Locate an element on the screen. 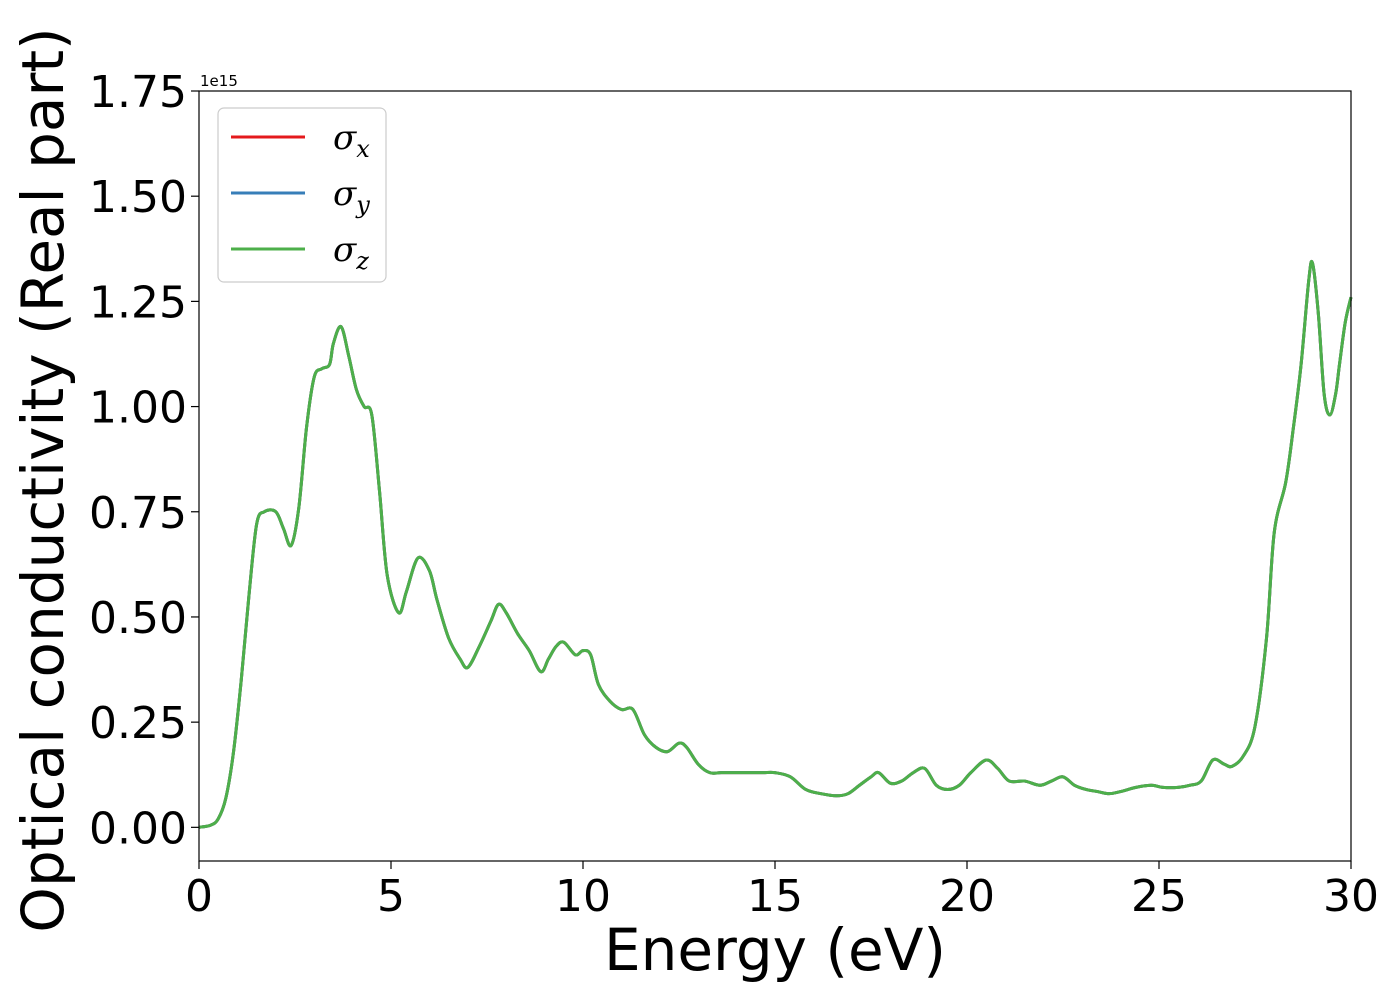 This screenshot has width=1400, height=1000. y-tick-label: 0.50 is located at coordinates (138, 618).